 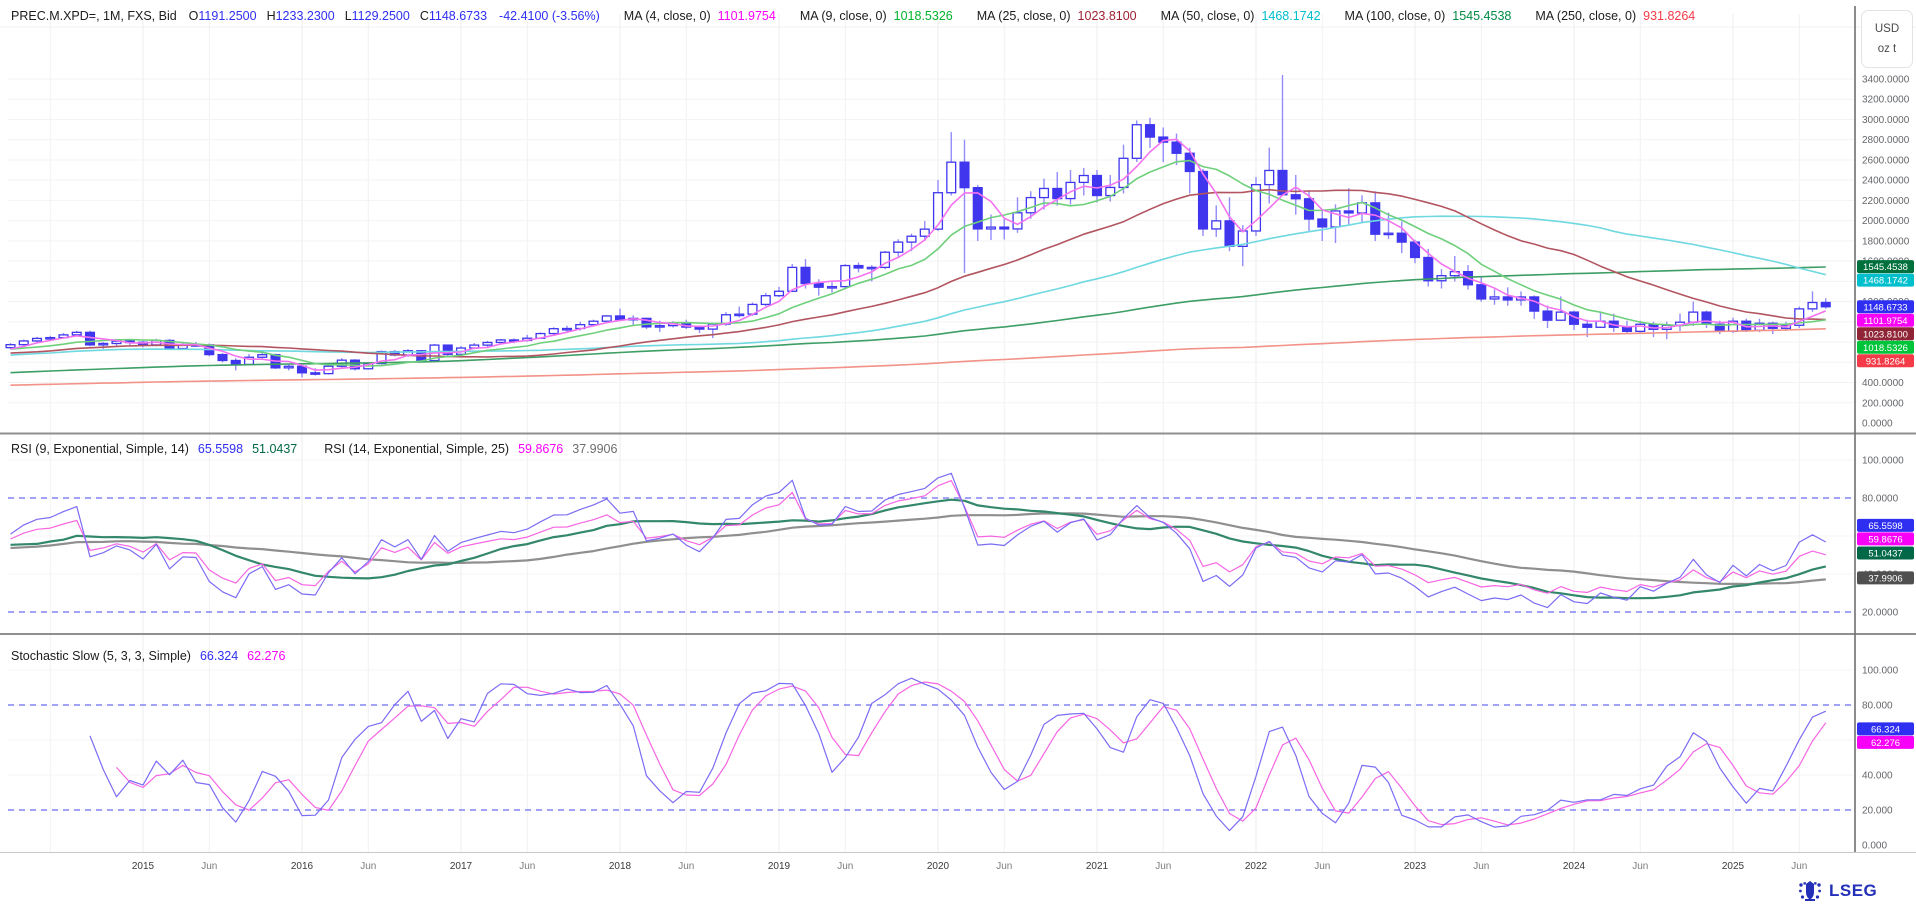 What do you see at coordinates (1886, 140) in the screenshot?
I see `svg-text: 2800.0000` at bounding box center [1886, 140].